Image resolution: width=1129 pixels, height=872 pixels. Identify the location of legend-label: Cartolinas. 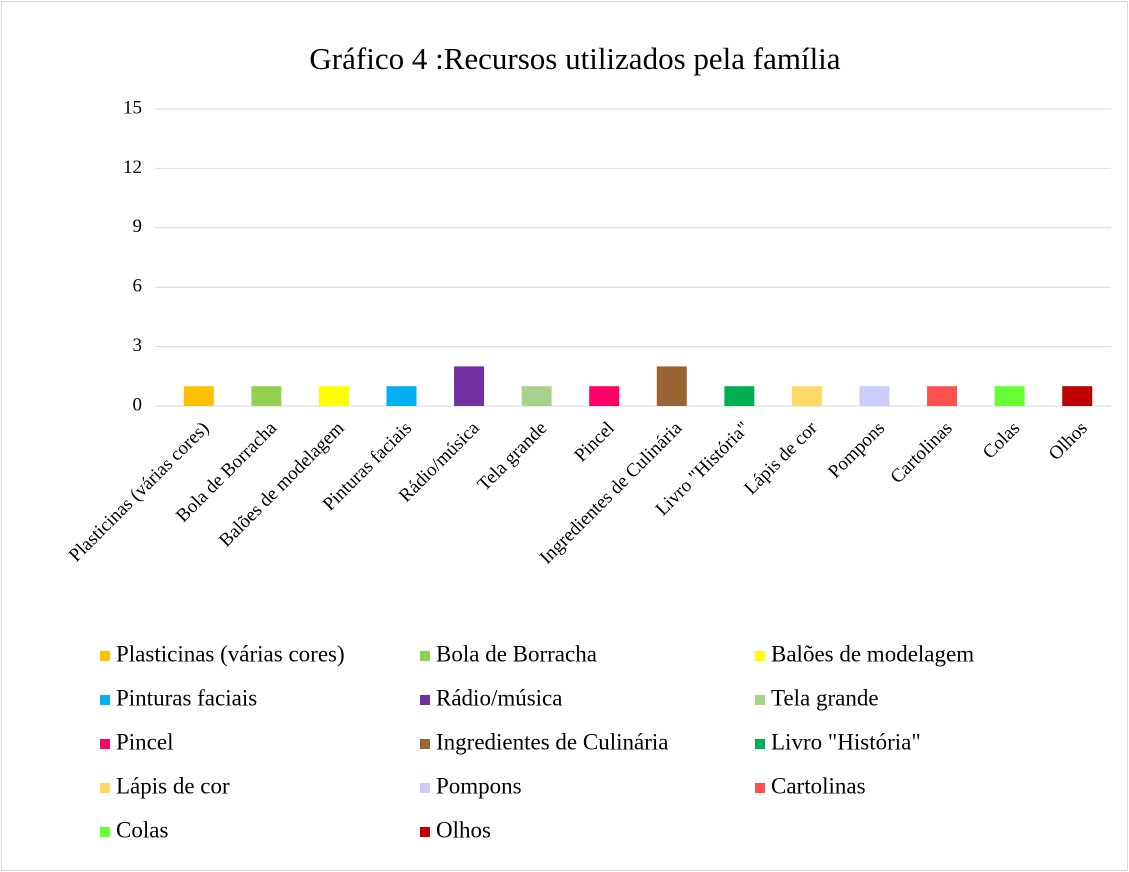
(818, 785).